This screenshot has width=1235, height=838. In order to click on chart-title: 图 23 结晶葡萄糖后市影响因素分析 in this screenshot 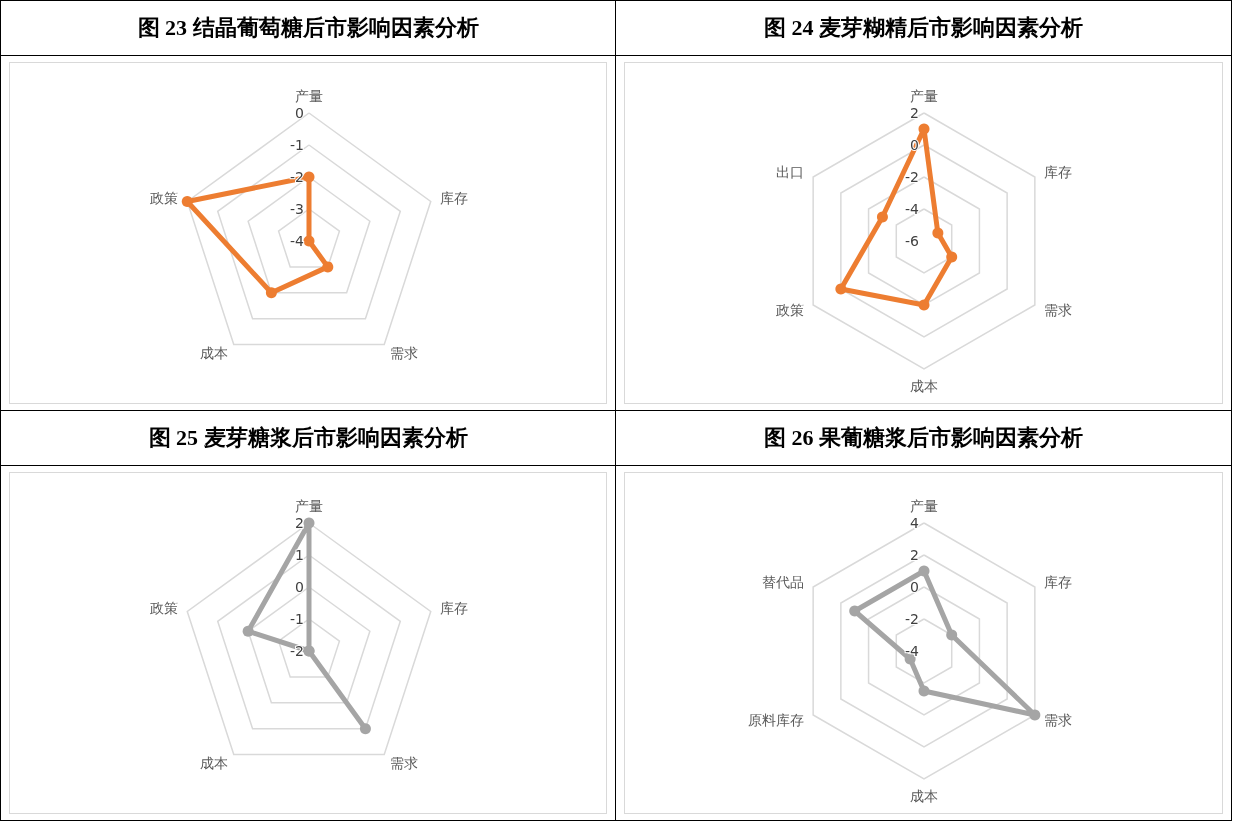, I will do `click(308, 28)`.